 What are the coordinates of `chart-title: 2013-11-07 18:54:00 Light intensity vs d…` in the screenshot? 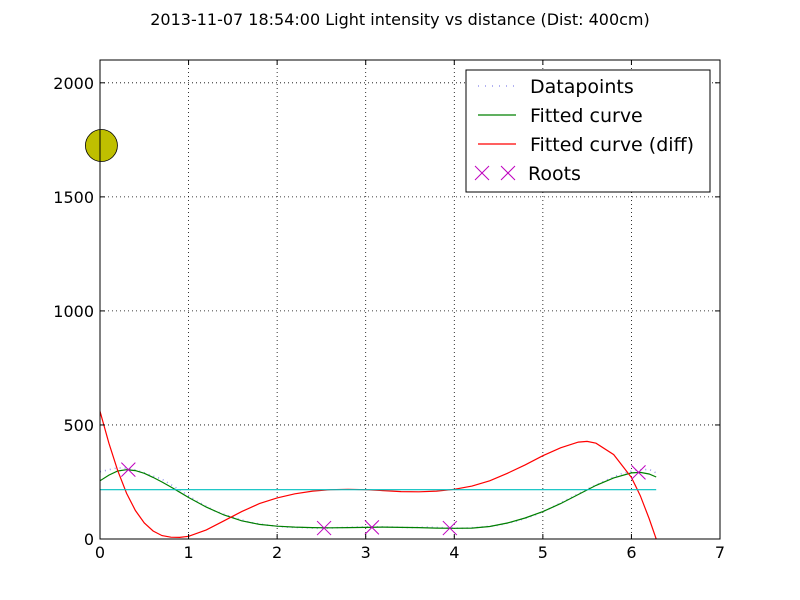 It's located at (400, 19).